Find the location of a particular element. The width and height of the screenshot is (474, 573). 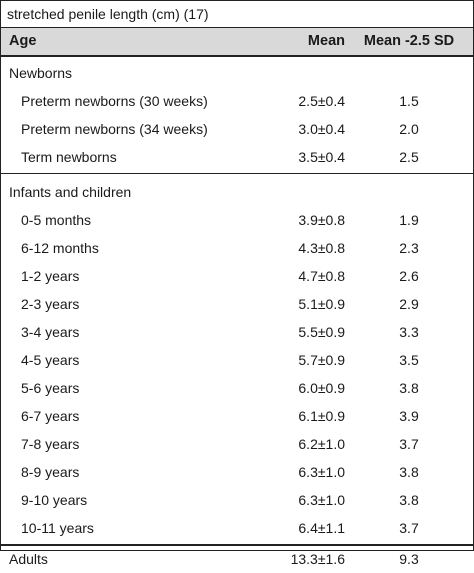

row-sd: 1.9 is located at coordinates (409, 220).